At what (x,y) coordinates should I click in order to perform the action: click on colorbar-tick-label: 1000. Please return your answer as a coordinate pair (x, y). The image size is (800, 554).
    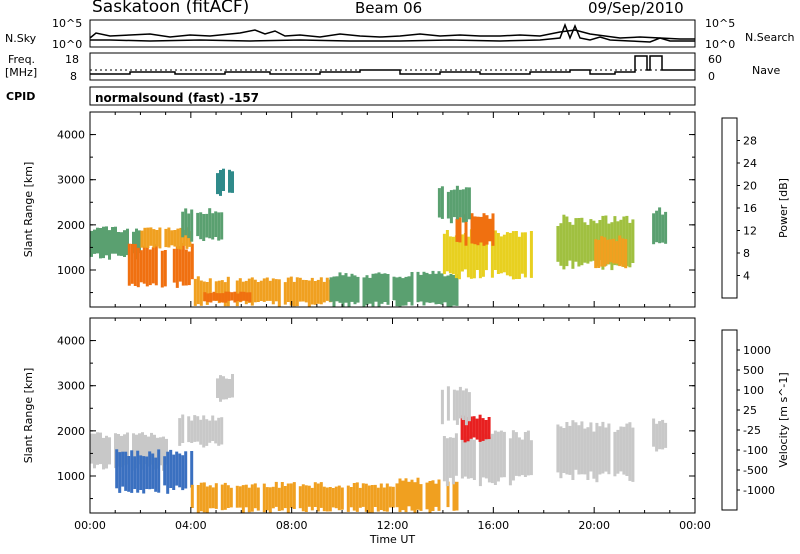
    Looking at the image, I should click on (757, 350).